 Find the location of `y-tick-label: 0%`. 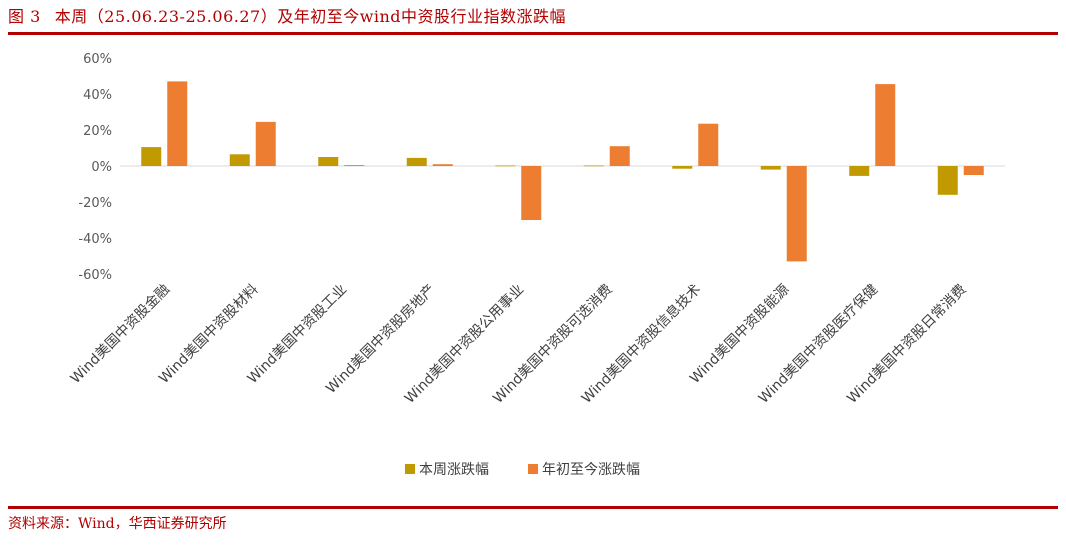

y-tick-label: 0% is located at coordinates (101, 167).